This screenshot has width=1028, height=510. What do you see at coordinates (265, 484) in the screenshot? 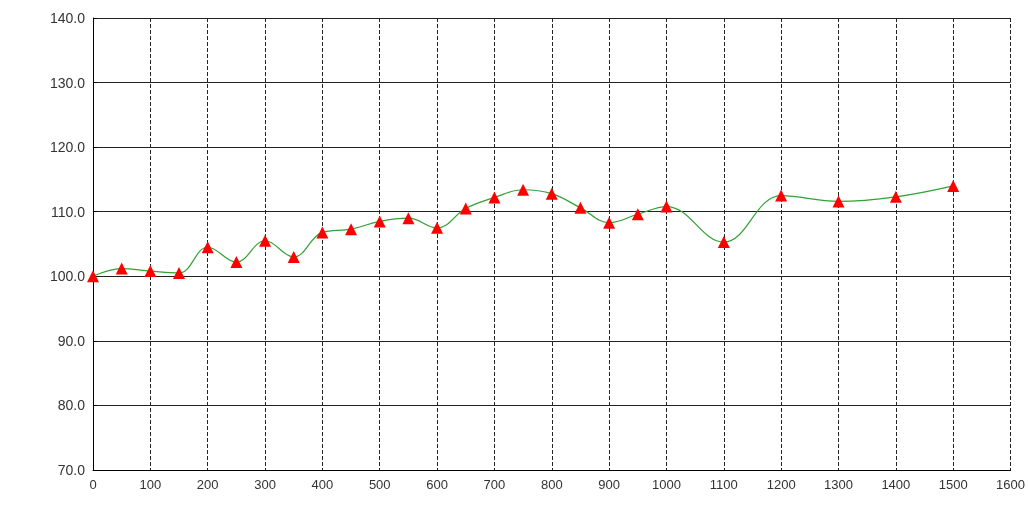
I see `x-tick-label: 300` at bounding box center [265, 484].